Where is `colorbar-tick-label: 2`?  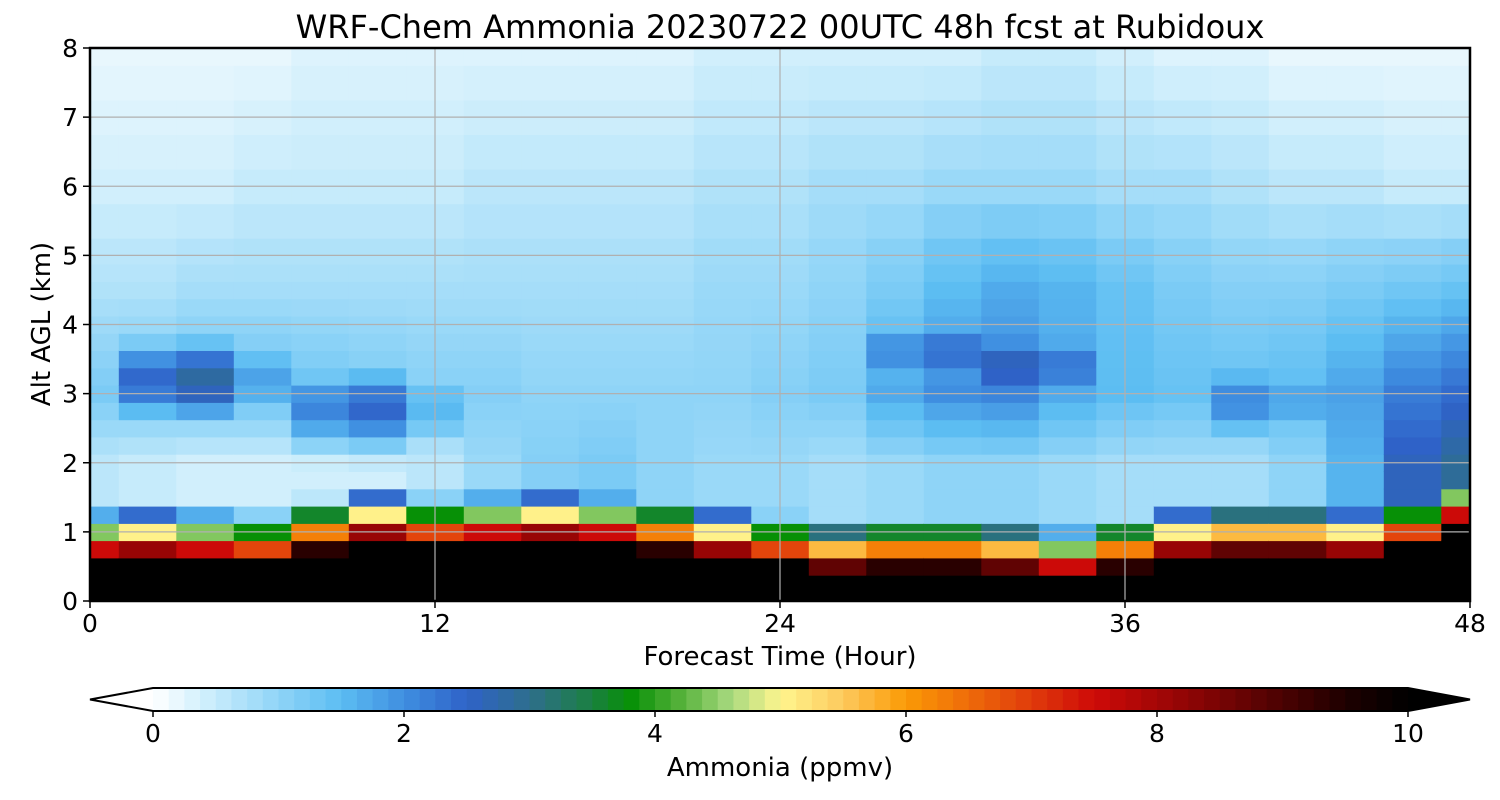
colorbar-tick-label: 2 is located at coordinates (404, 733).